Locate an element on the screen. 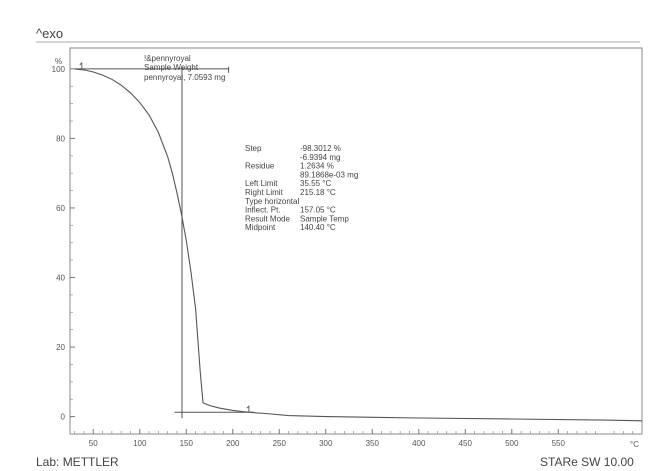 The width and height of the screenshot is (650, 471). result-label: Right Limit is located at coordinates (264, 192).